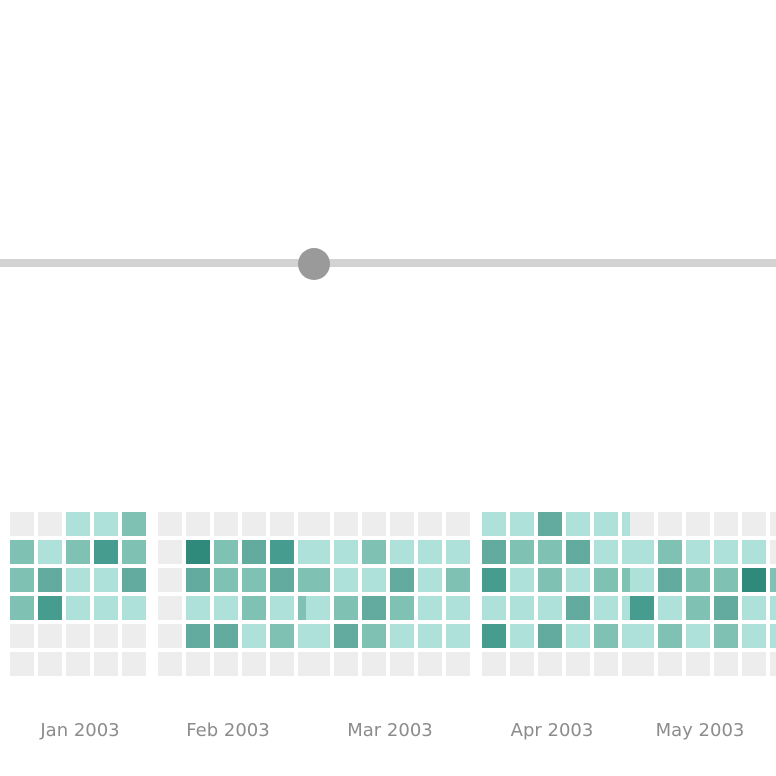 The height and width of the screenshot is (776, 776). I want to click on slider-track, so click(388, 263).